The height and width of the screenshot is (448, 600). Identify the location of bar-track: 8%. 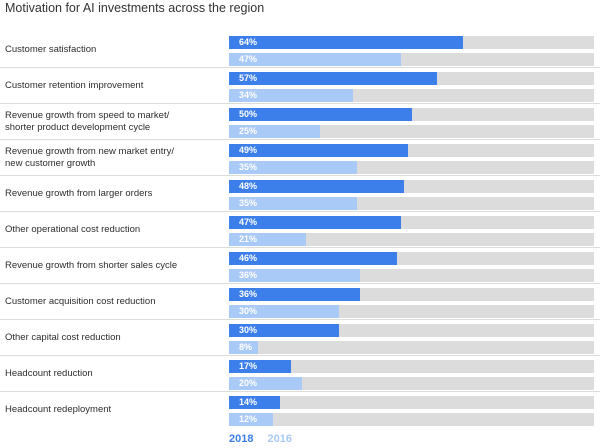
(411, 347).